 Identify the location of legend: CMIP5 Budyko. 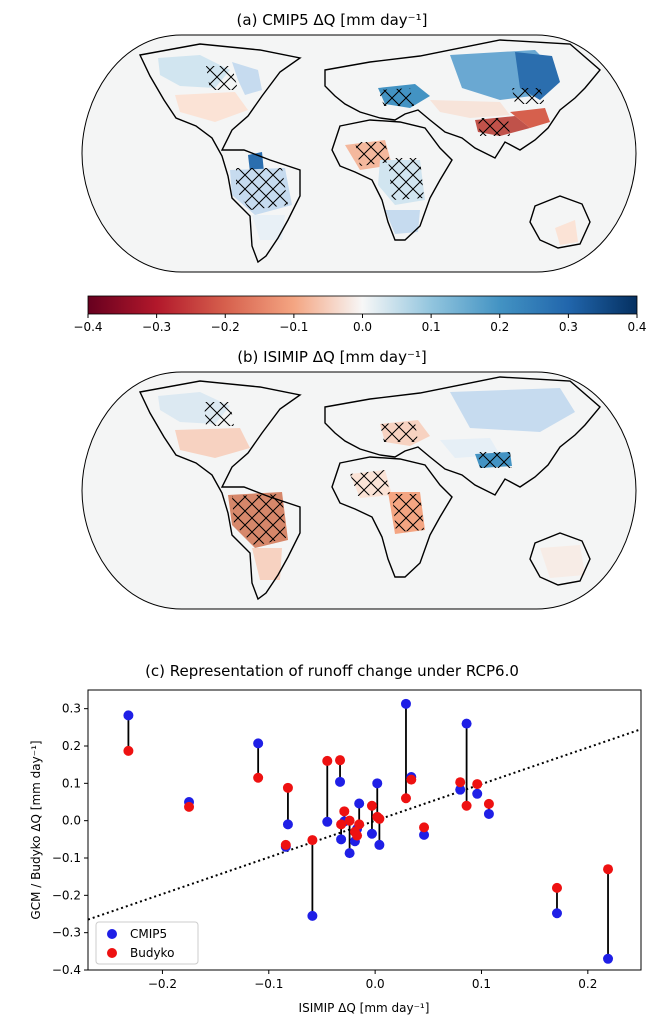
(147, 943).